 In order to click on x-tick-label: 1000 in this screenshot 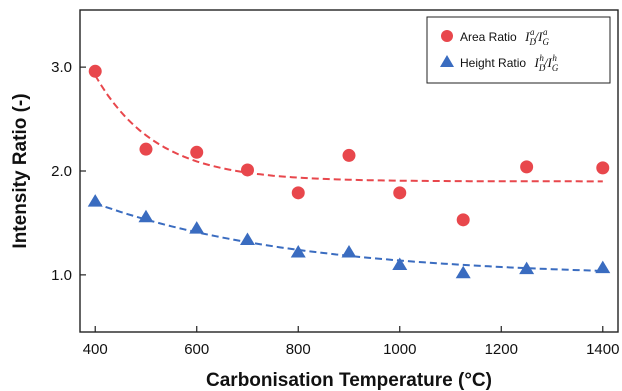, I will do `click(399, 349)`.